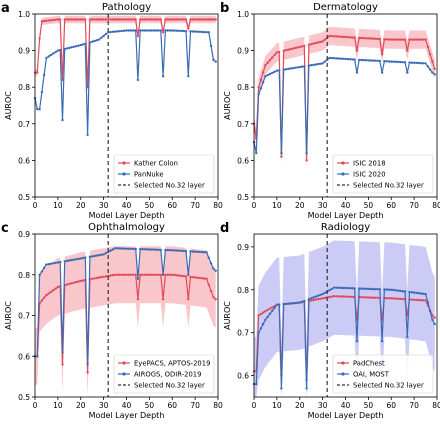  I want to click on legend-label: Kather Colon, so click(156, 164).